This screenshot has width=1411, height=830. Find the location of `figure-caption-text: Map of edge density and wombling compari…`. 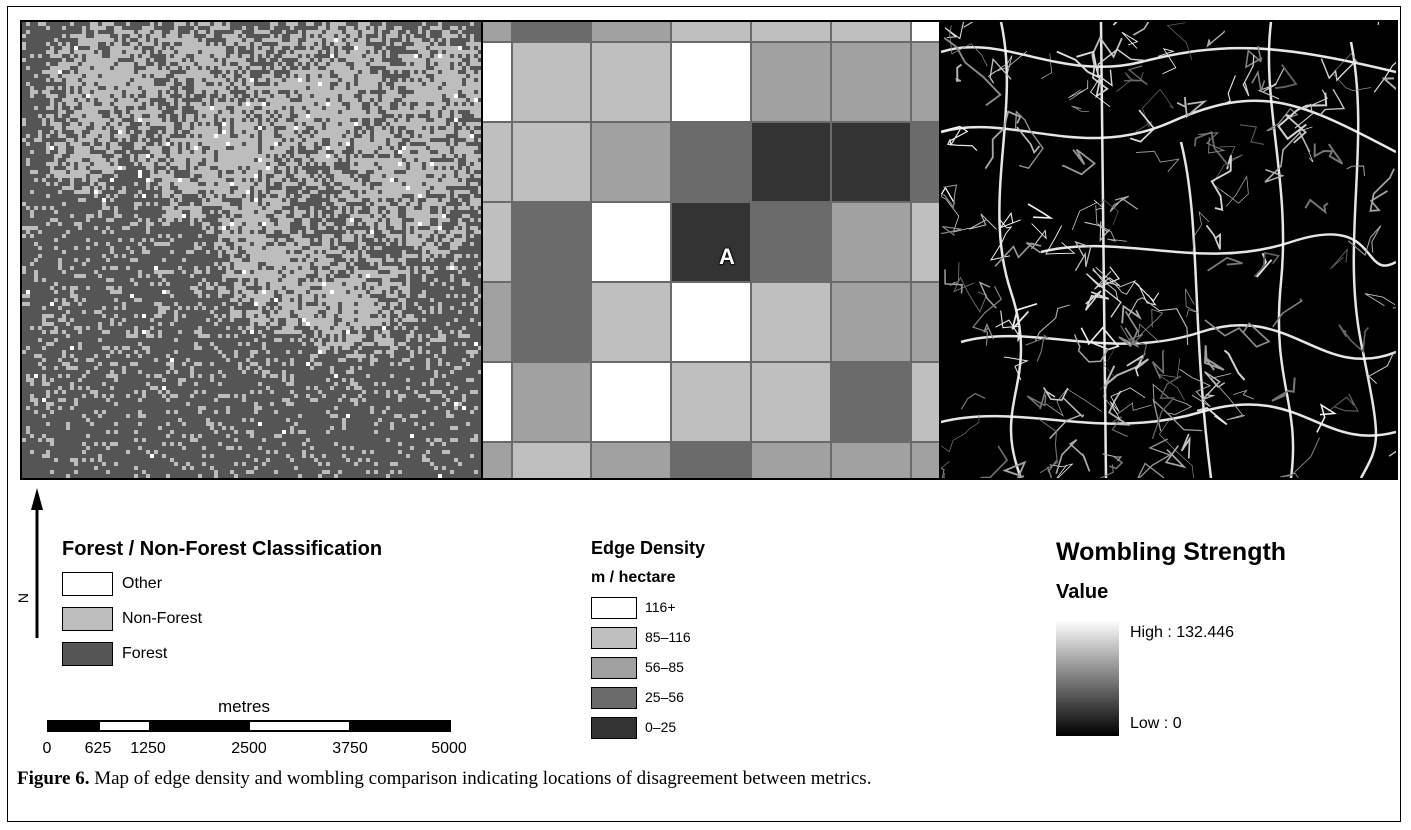

figure-caption-text: Map of edge density and wombling compari… is located at coordinates (480, 778).